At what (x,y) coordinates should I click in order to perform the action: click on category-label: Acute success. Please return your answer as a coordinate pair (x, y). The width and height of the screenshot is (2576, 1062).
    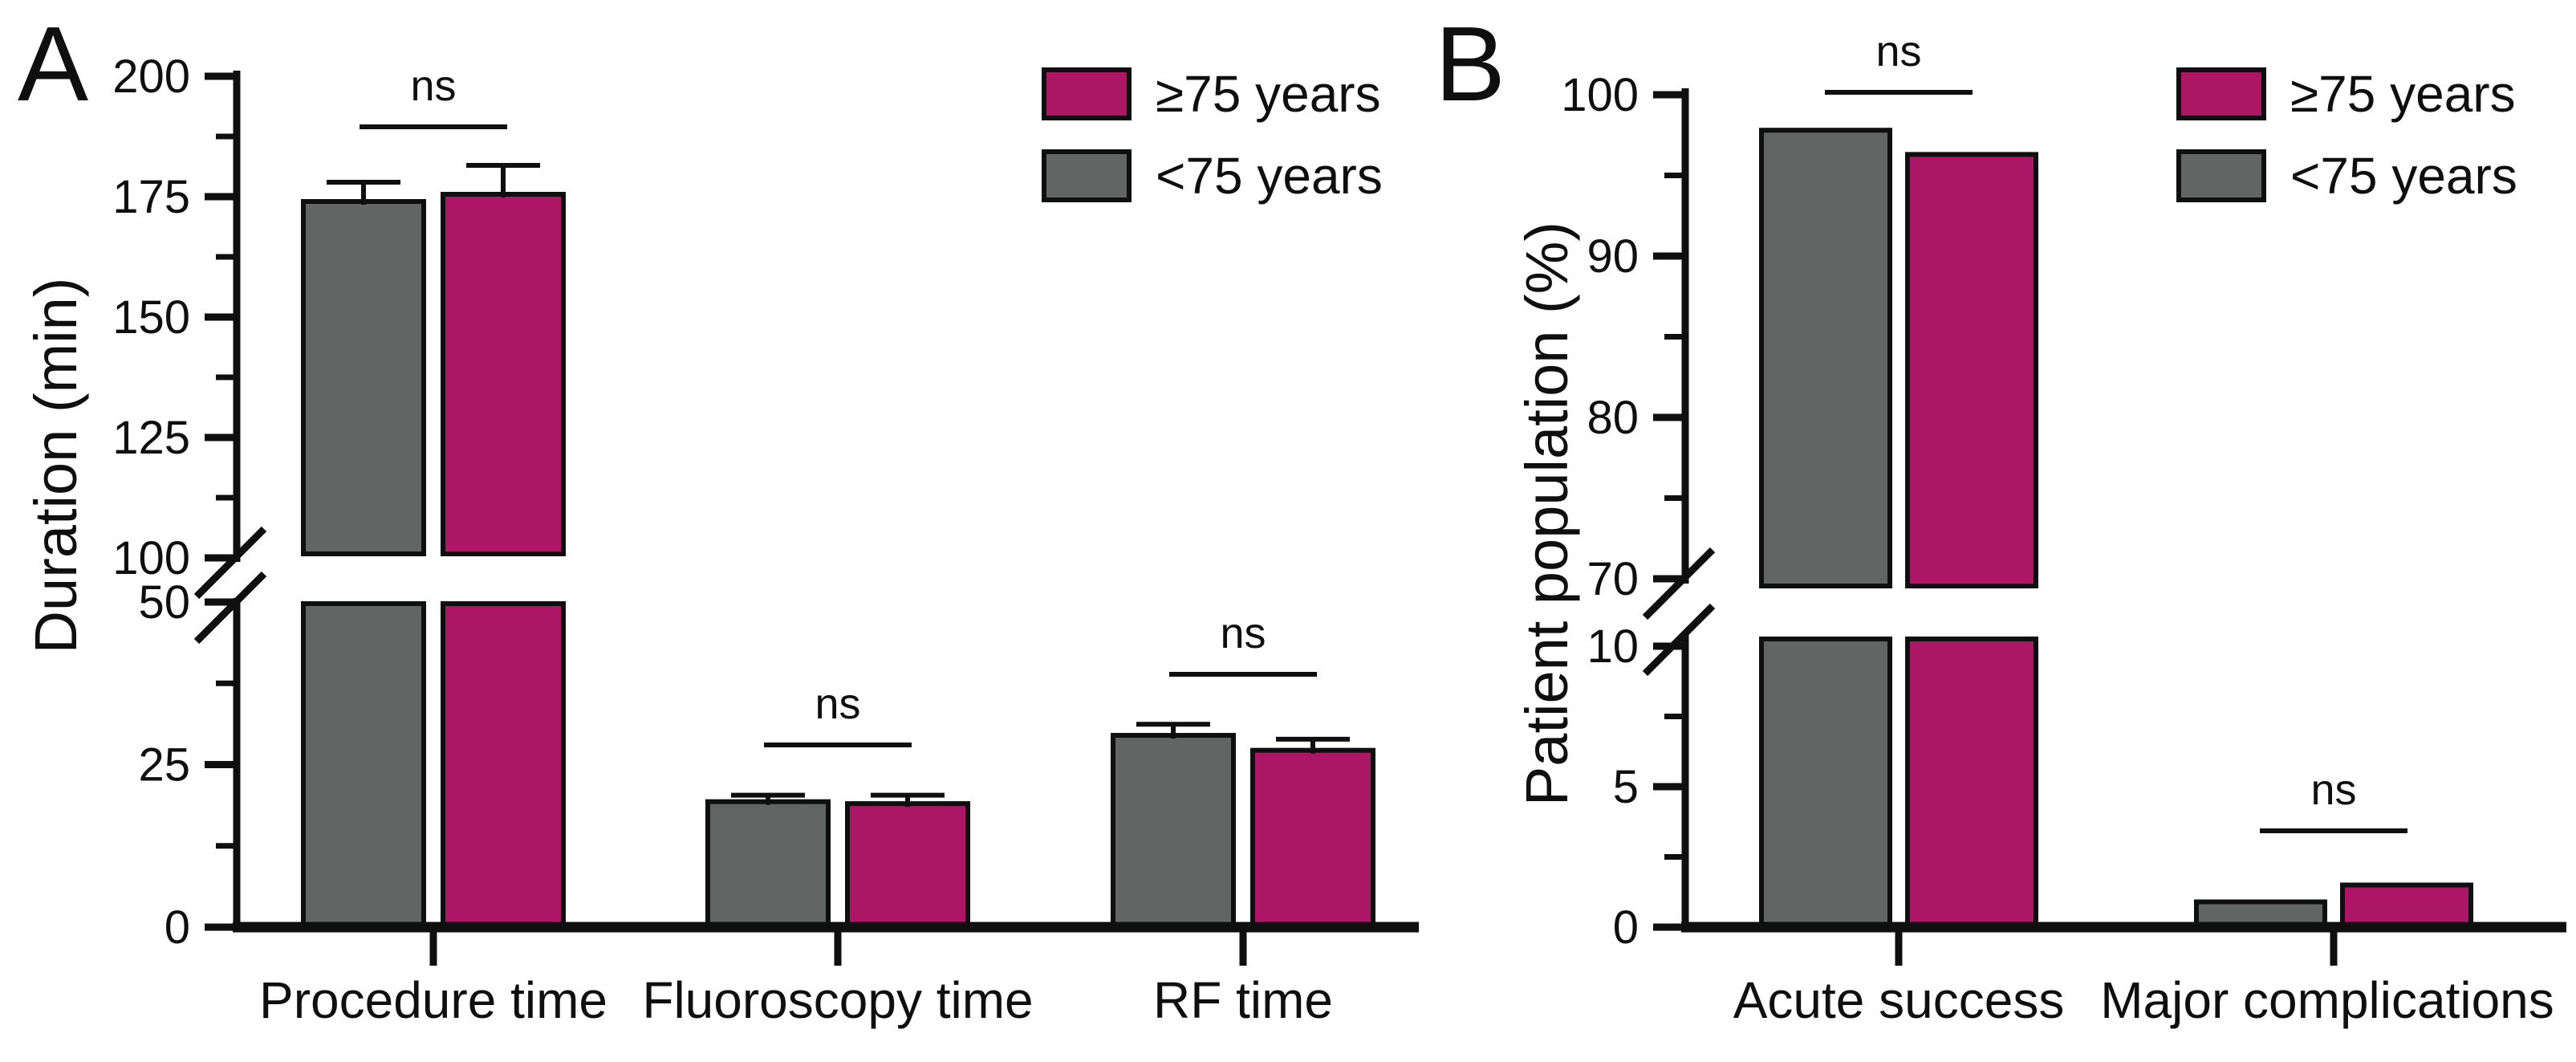
    Looking at the image, I should click on (1899, 1000).